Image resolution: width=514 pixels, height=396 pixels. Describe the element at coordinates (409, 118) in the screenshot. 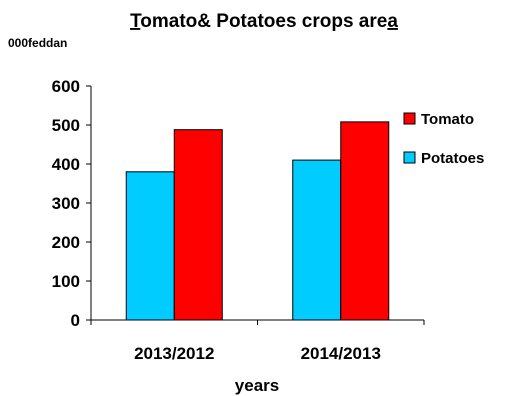

I see `legend-swatch-tomato` at that location.